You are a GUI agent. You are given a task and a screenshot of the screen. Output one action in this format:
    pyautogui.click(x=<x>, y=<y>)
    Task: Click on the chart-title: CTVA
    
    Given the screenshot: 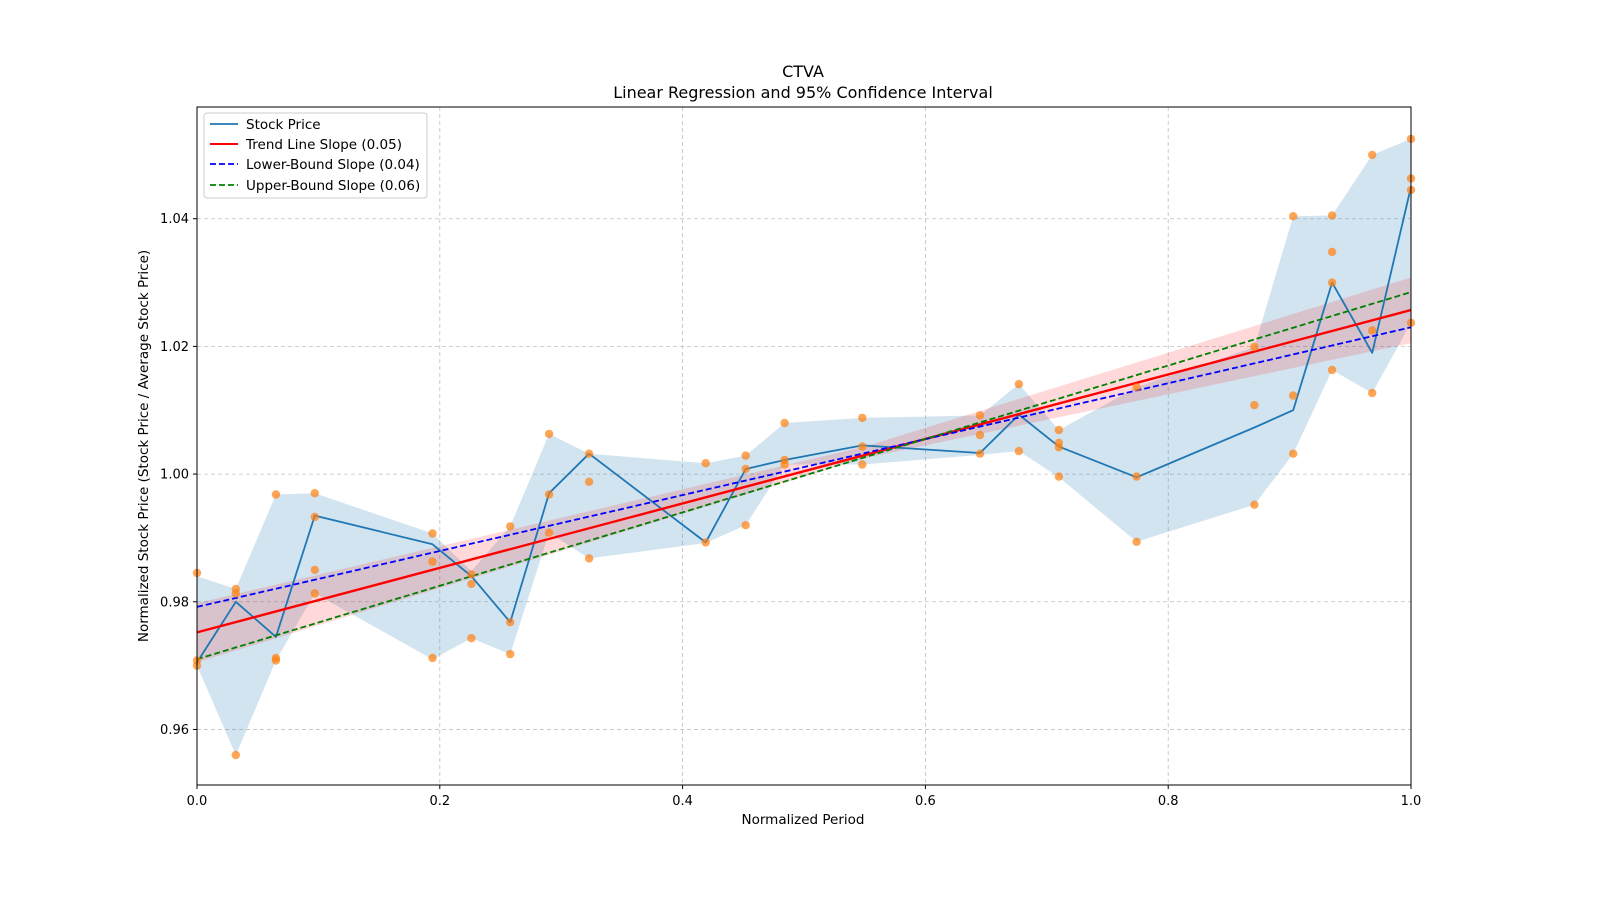 What is the action you would take?
    pyautogui.click(x=803, y=71)
    